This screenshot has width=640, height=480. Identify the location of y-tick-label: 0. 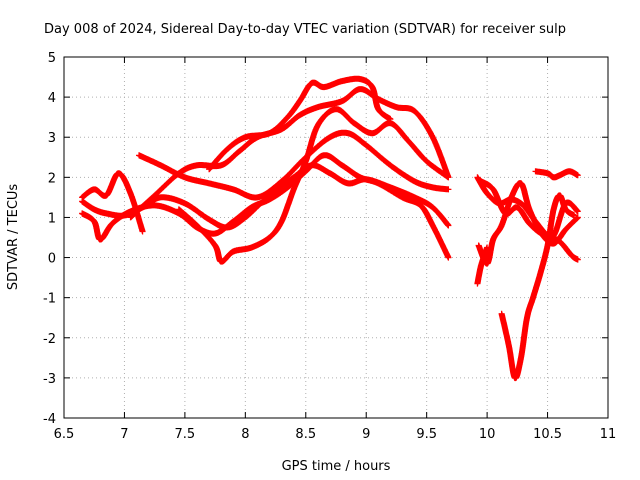
(52, 259).